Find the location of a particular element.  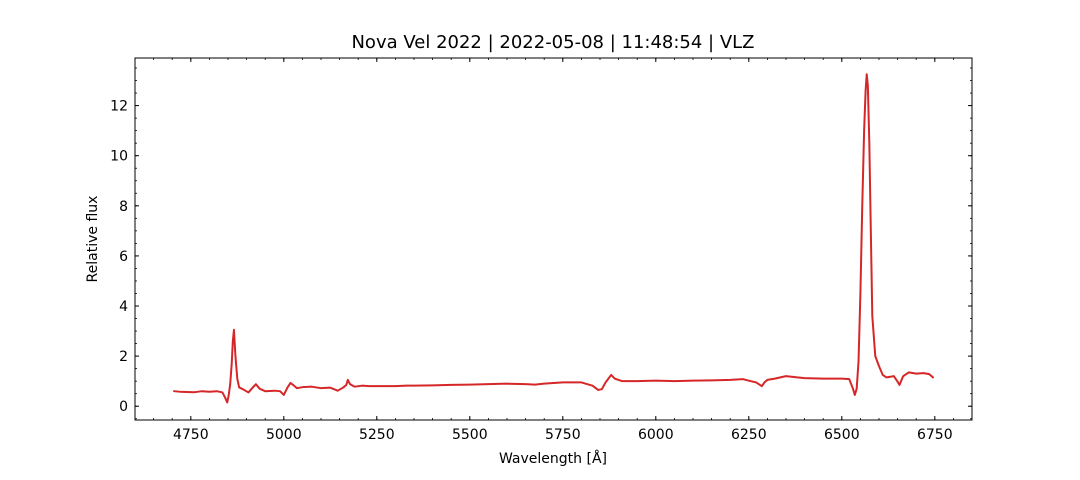

y-tick-label: 2 is located at coordinates (123, 357).